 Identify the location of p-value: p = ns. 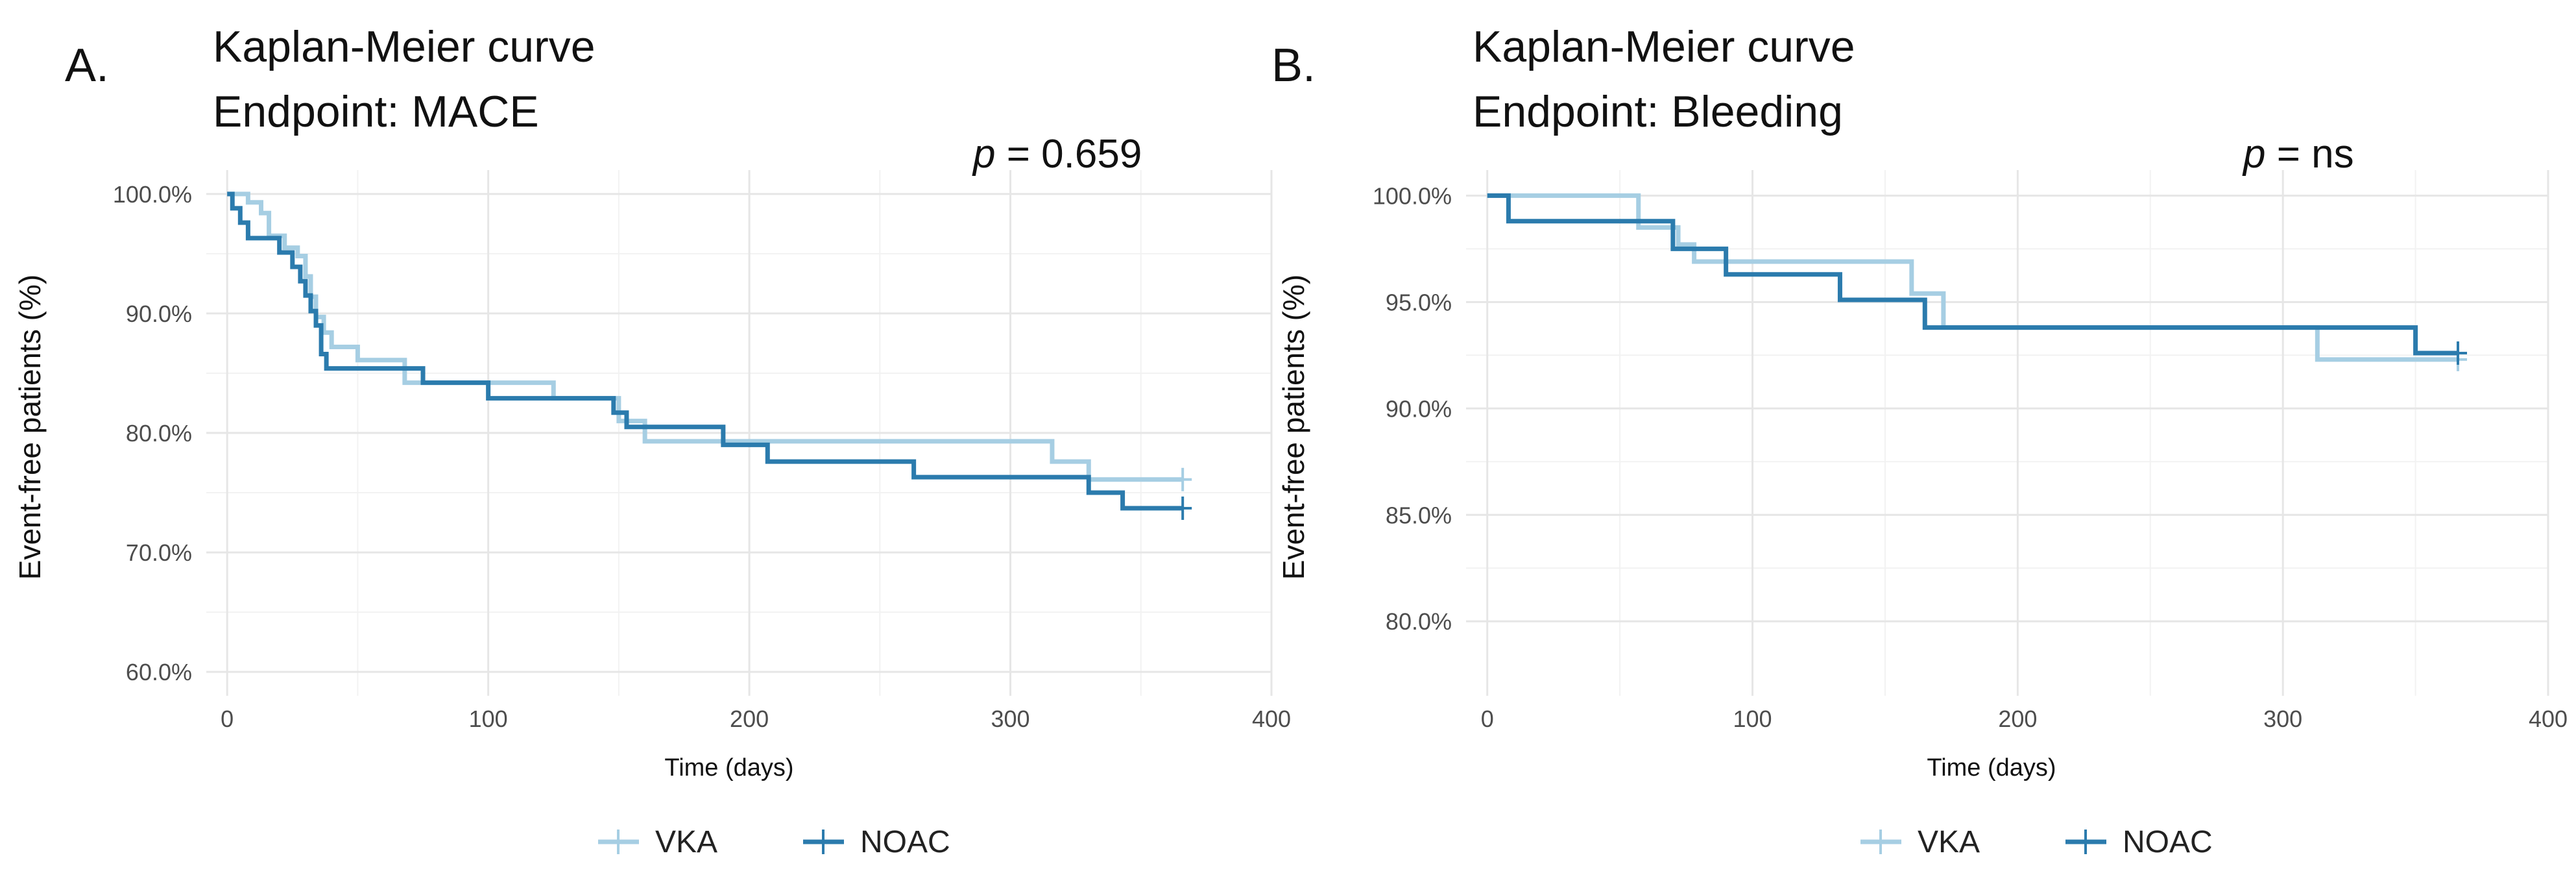
(2298, 154).